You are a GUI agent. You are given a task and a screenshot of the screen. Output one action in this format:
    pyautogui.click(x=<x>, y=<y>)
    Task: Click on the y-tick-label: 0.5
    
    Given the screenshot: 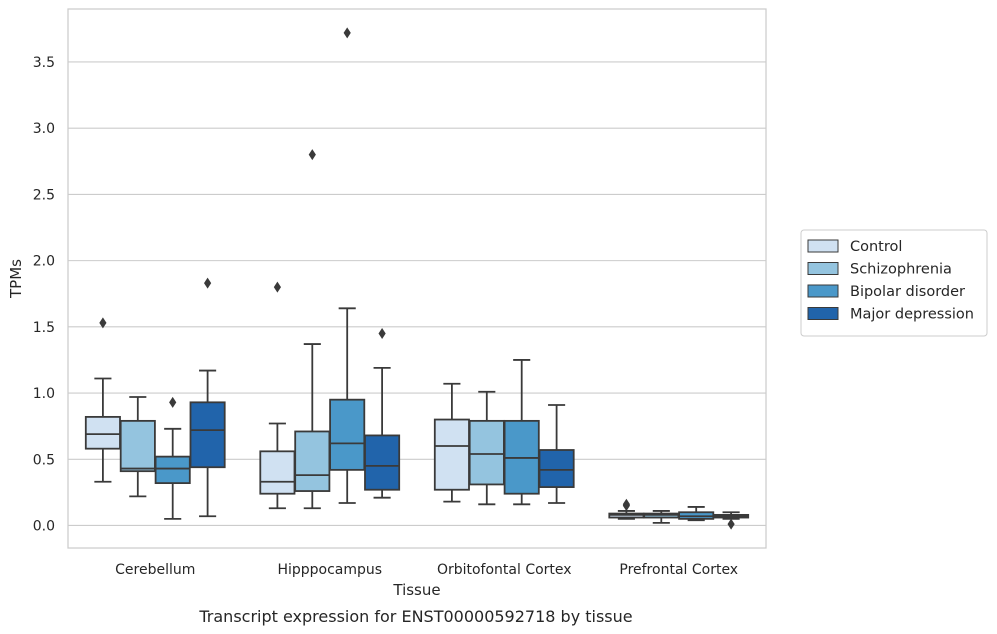 What is the action you would take?
    pyautogui.click(x=44, y=460)
    